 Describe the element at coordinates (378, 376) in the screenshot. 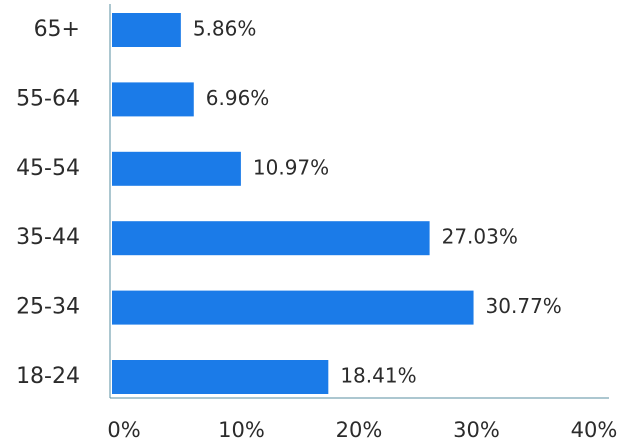

I see `value-label: 18.41%` at that location.